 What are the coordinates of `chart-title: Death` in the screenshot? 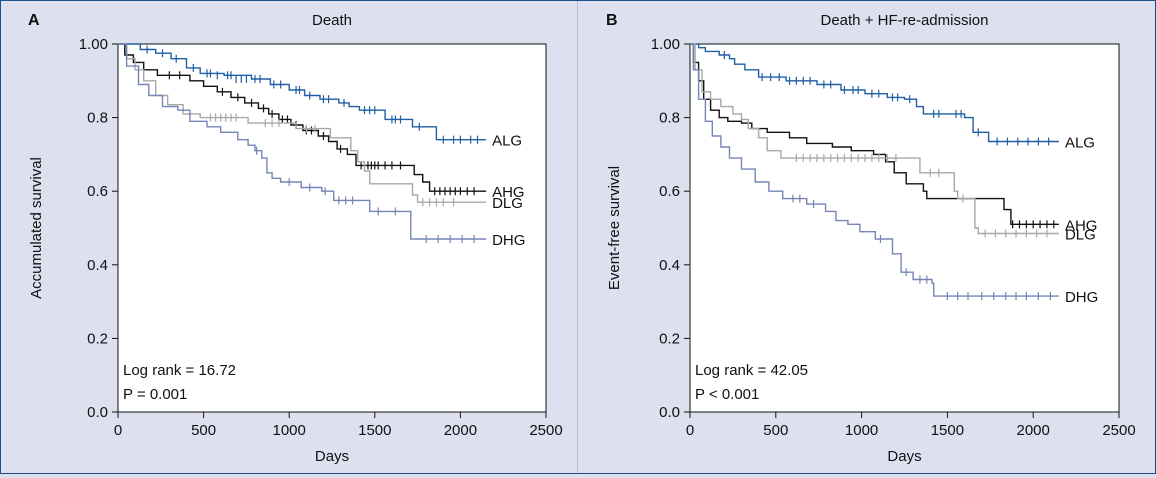 It's located at (332, 20).